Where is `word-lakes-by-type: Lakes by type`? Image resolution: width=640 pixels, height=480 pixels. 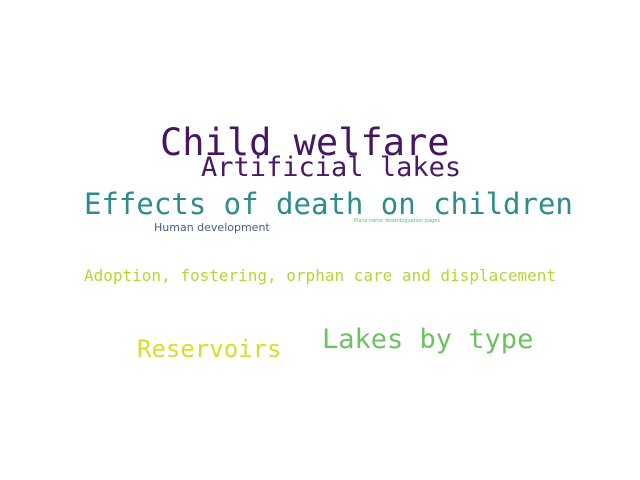
word-lakes-by-type: Lakes by type is located at coordinates (428, 339).